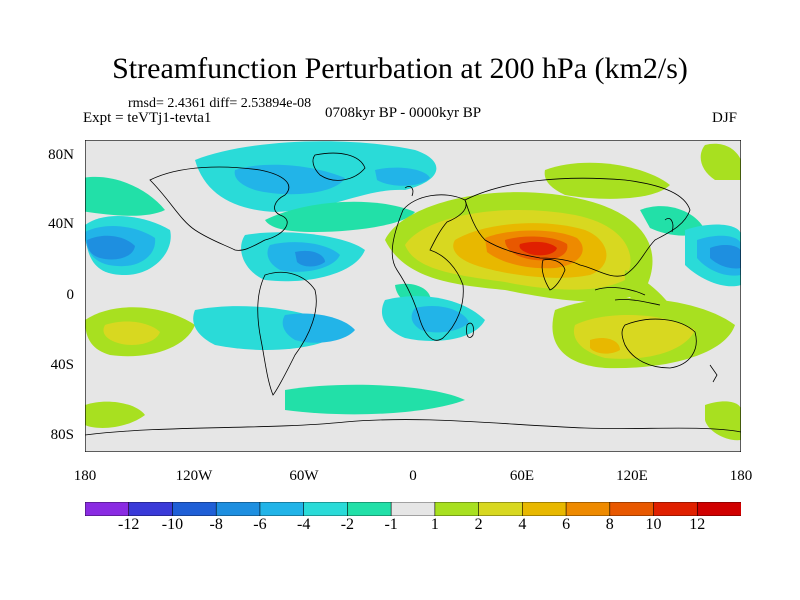  What do you see at coordinates (522, 524) in the screenshot?
I see `colorbar-label: 4` at bounding box center [522, 524].